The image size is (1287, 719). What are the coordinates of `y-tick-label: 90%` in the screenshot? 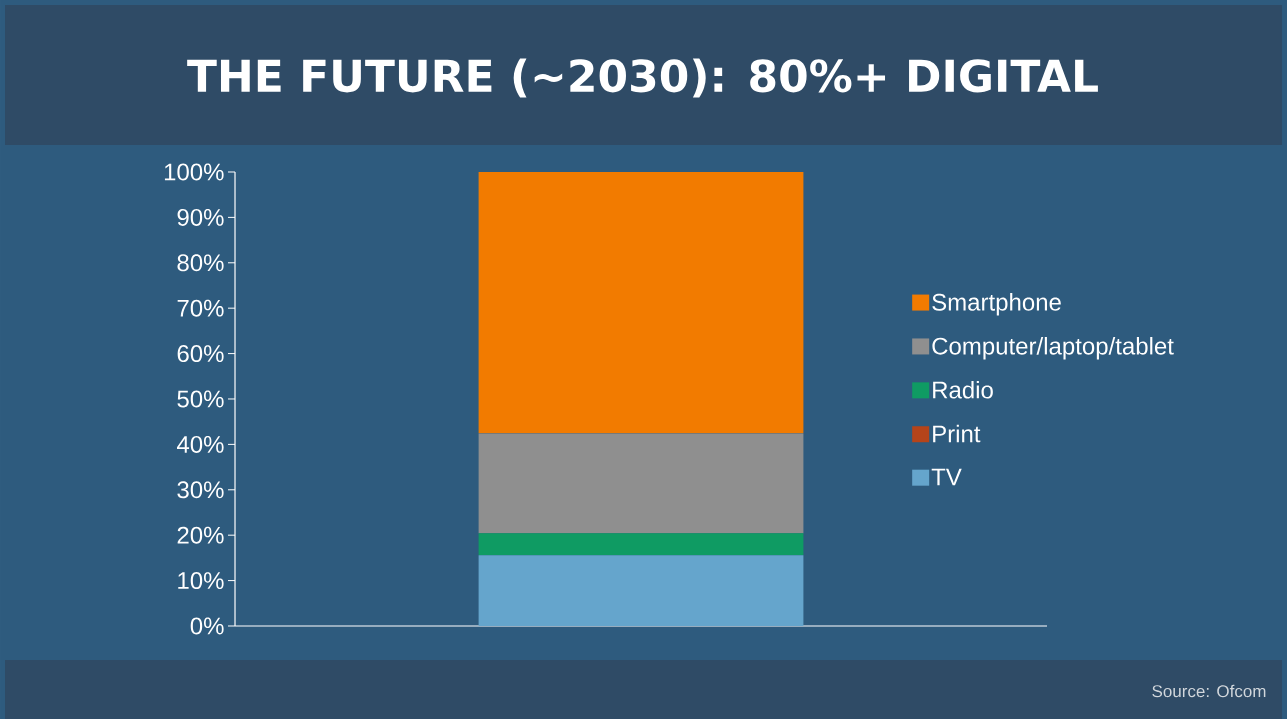 It's located at (200, 217).